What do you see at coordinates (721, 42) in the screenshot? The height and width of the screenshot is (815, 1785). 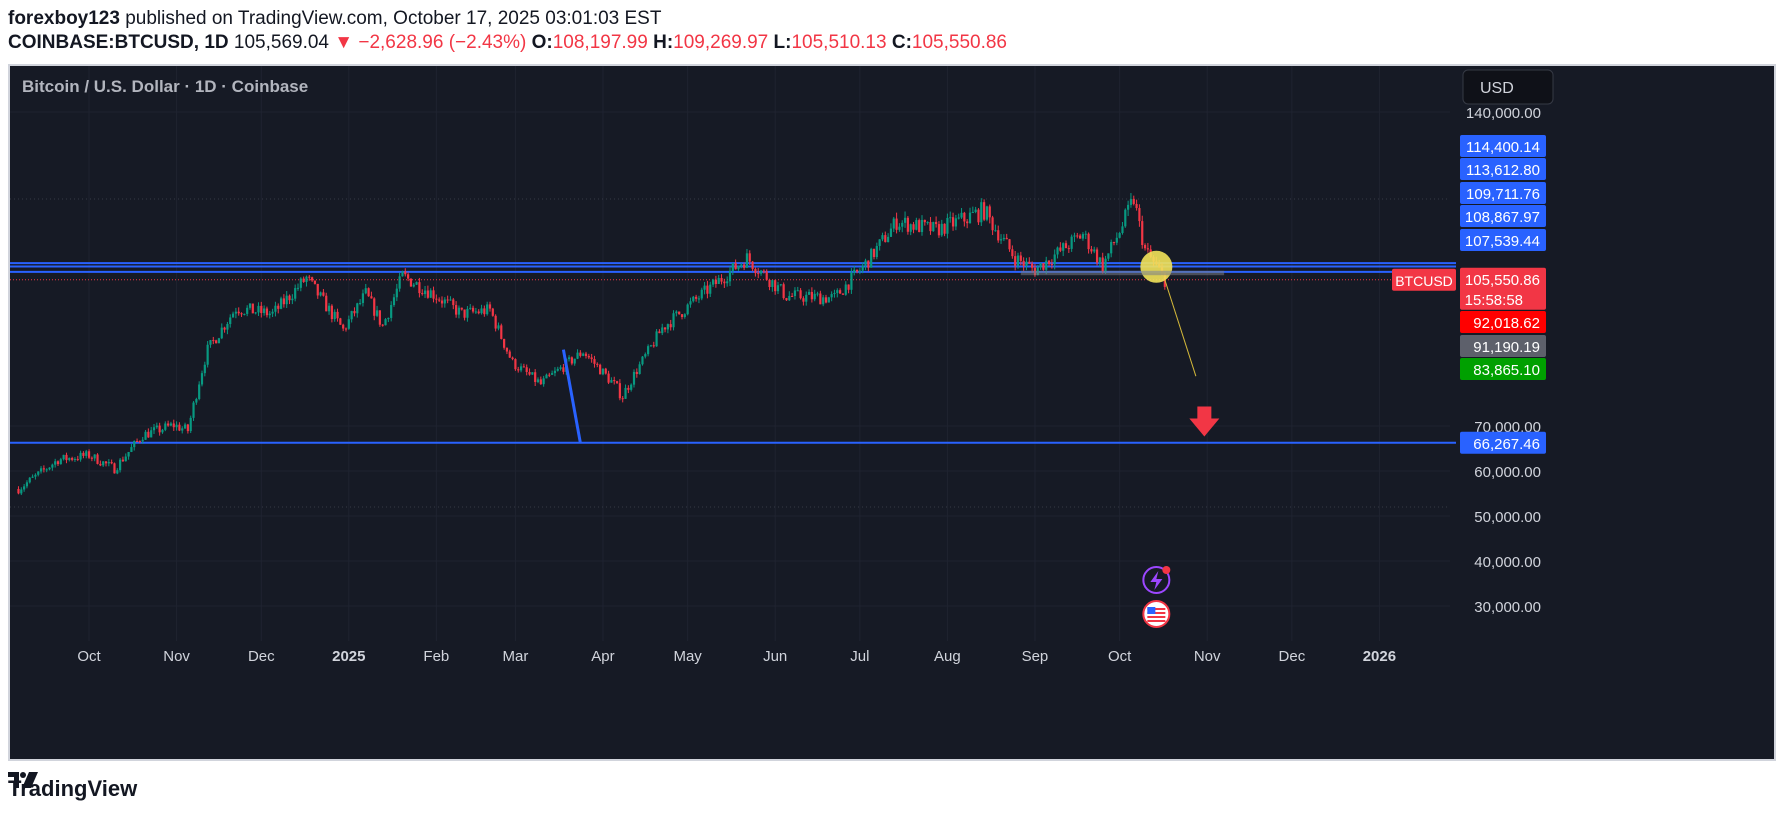 I see `high-value: 109,269.97` at bounding box center [721, 42].